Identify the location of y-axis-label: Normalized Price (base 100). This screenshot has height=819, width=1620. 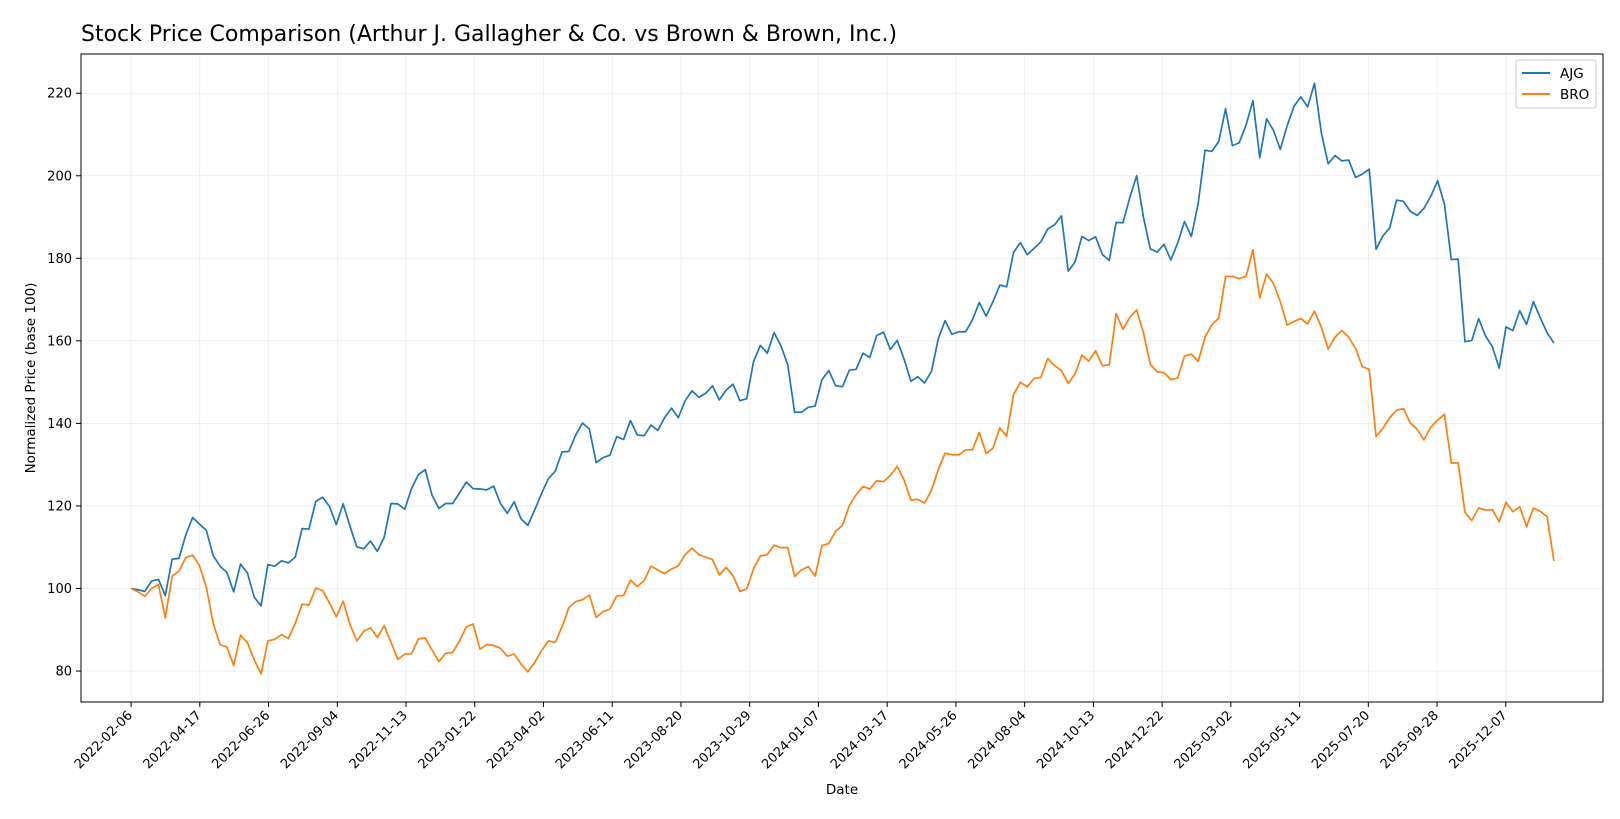
(31, 378).